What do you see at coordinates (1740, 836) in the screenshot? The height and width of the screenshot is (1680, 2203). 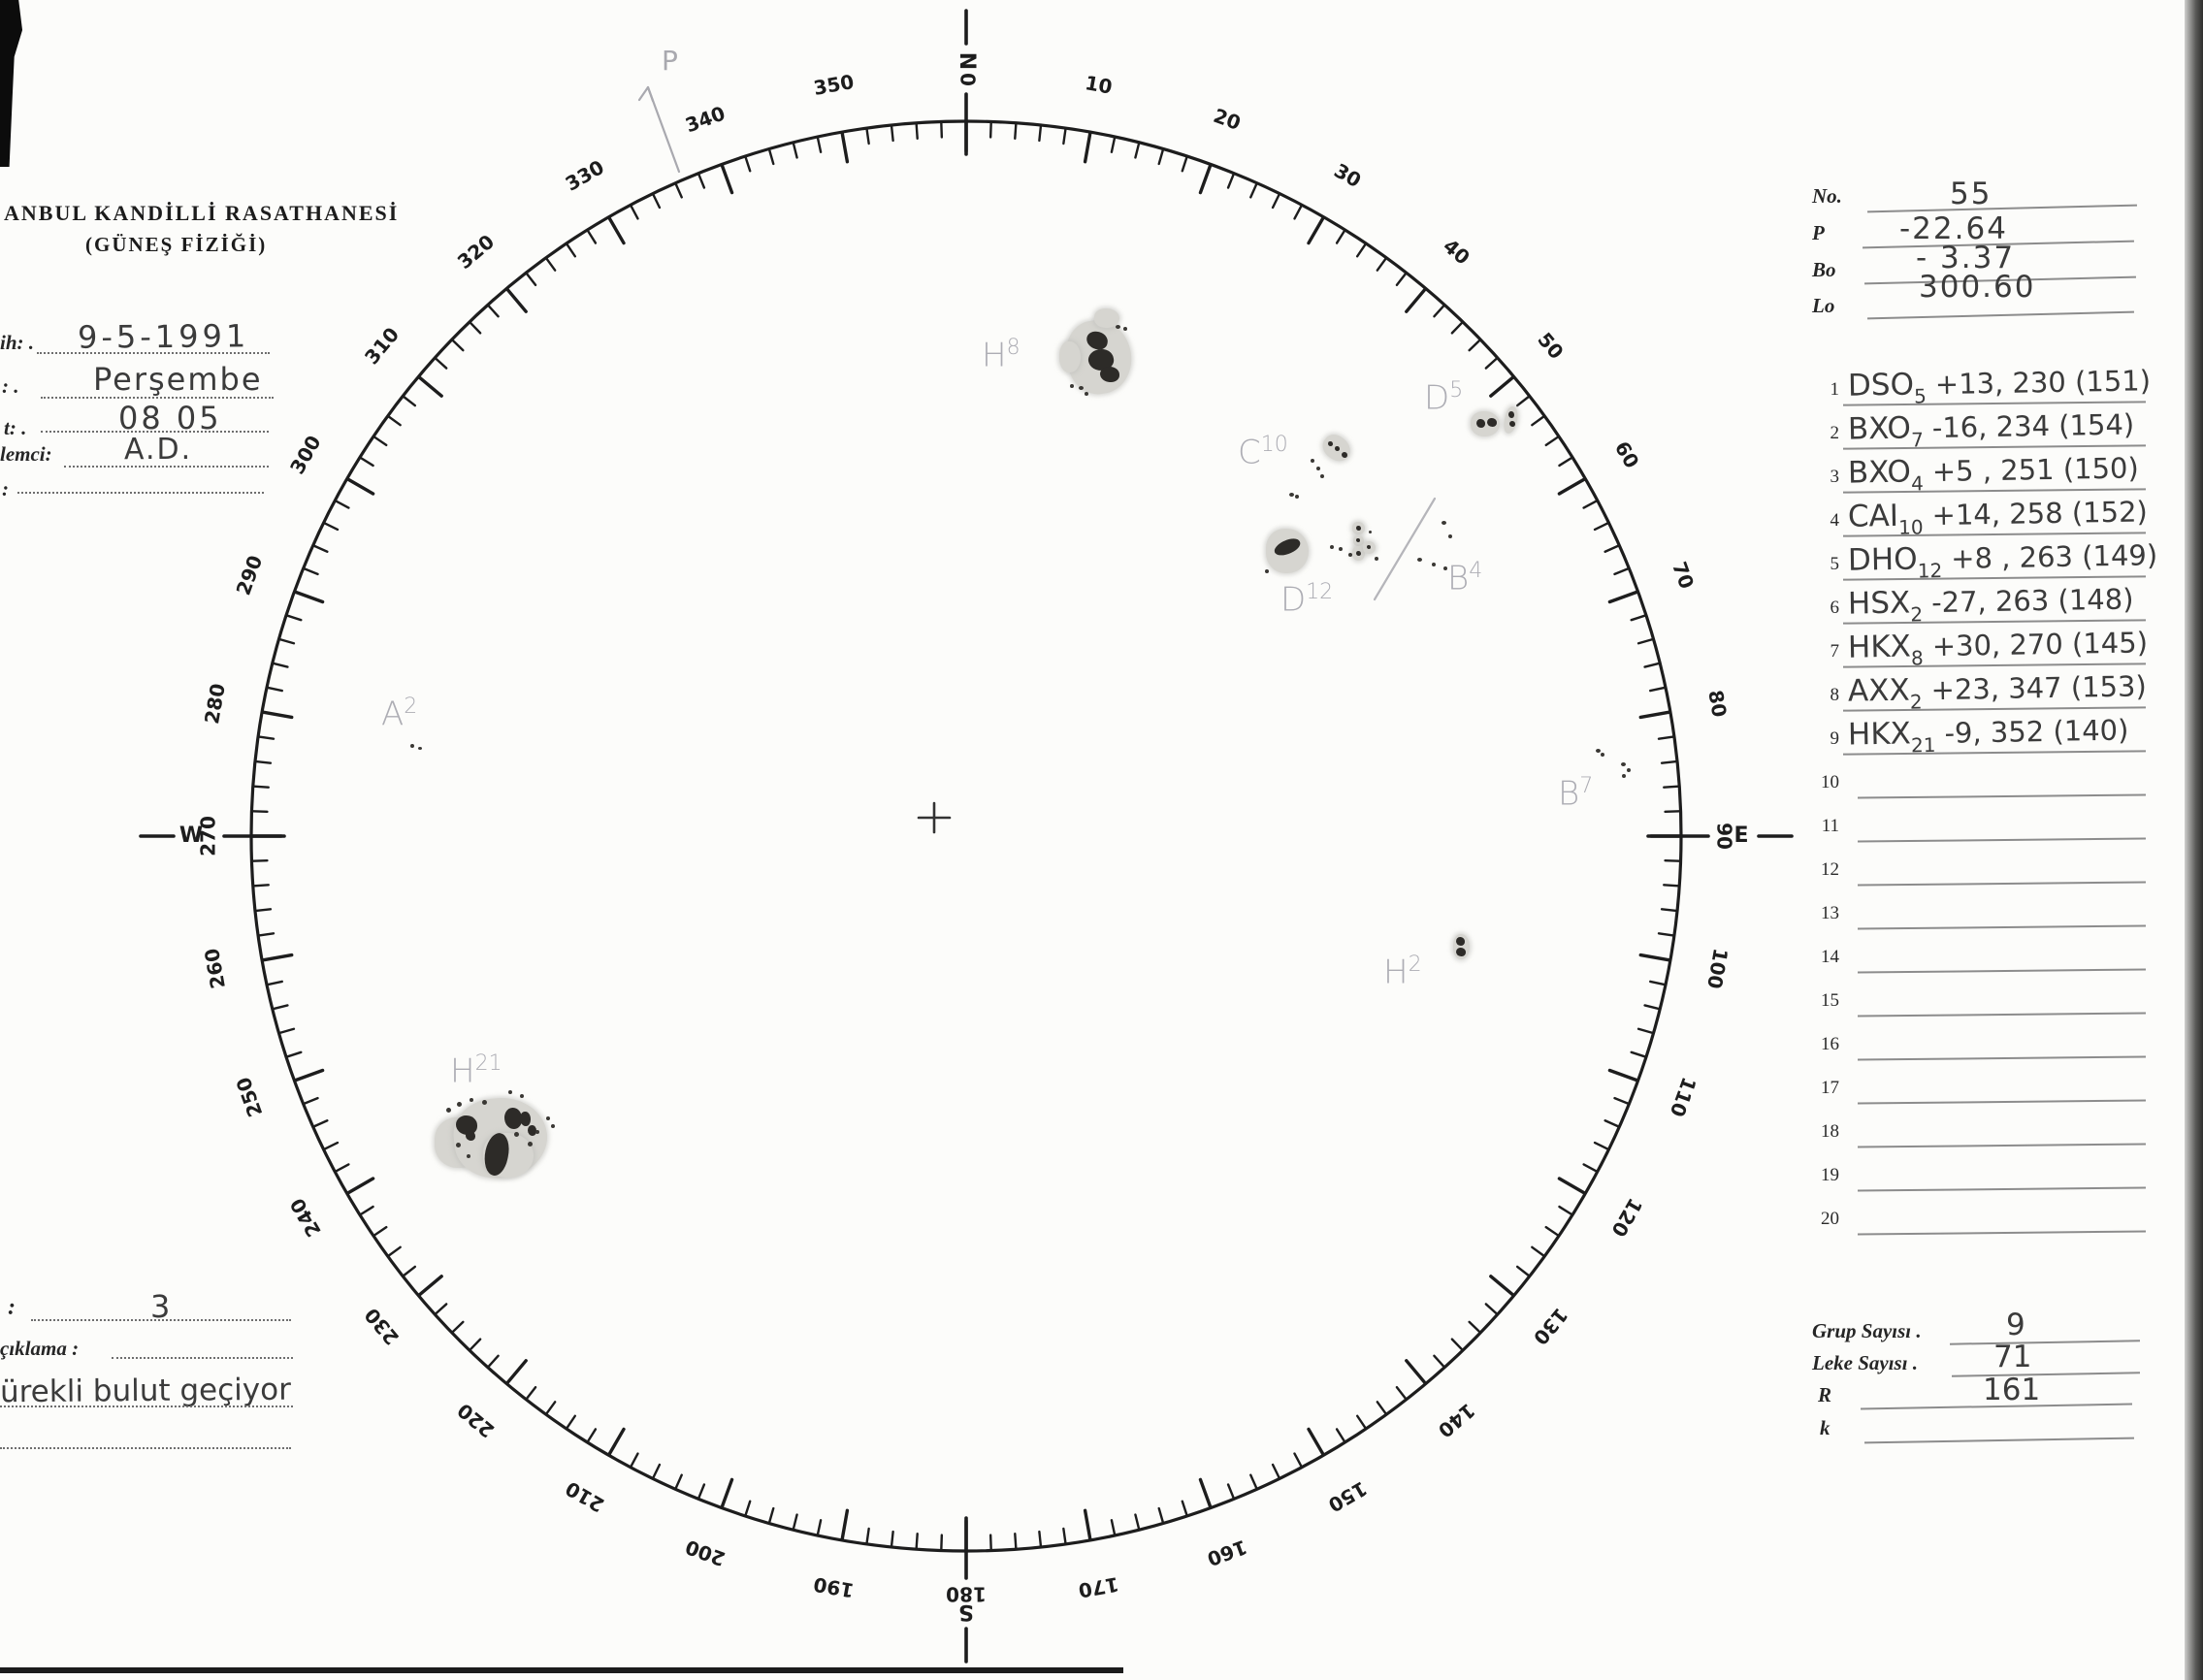 I see `cardinal-letter-E: E` at bounding box center [1740, 836].